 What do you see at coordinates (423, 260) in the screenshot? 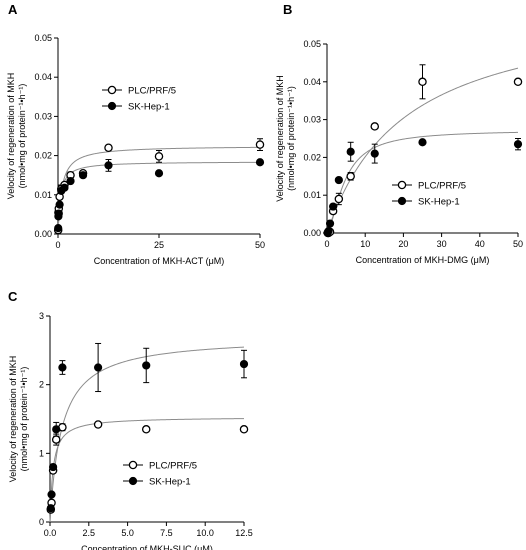
I see `x-axis-label: Concentration of MKH-DMG (μM)` at bounding box center [423, 260].